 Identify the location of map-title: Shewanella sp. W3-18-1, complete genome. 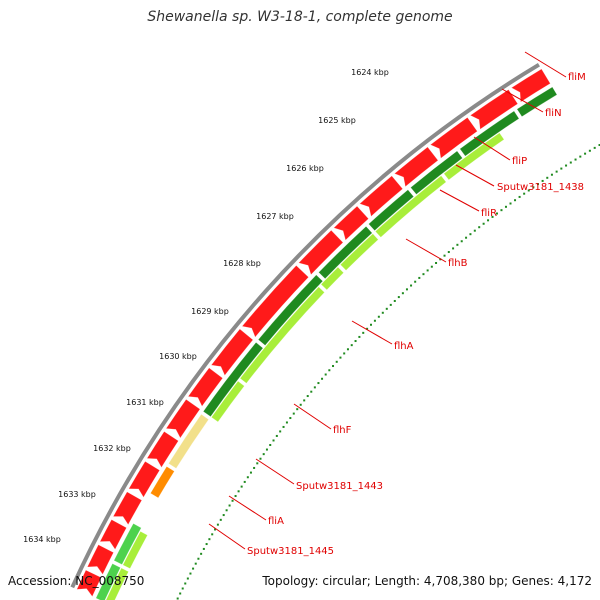
(300, 17).